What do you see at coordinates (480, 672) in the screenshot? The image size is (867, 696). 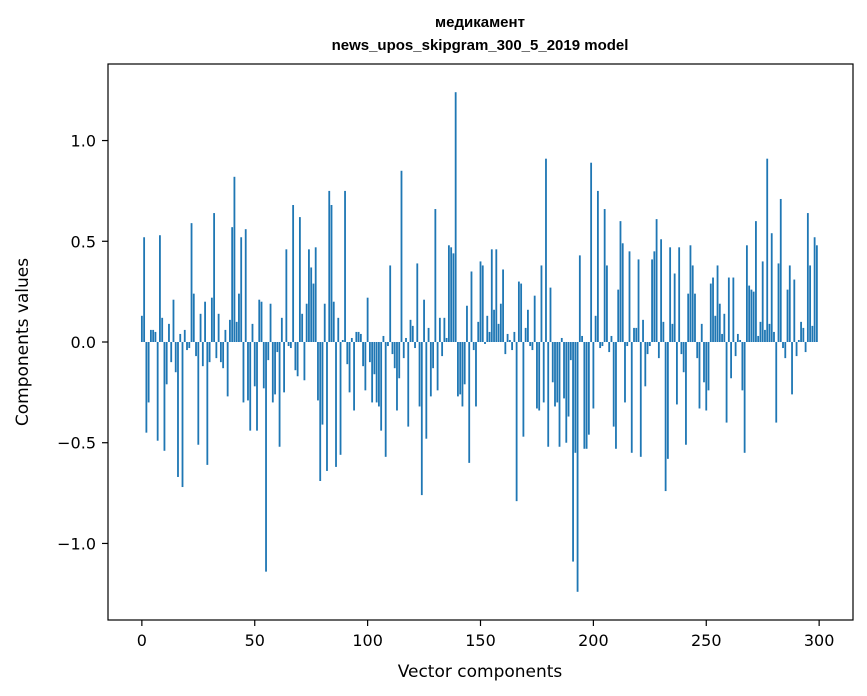 I see `x-axis-label: Vector components` at bounding box center [480, 672].